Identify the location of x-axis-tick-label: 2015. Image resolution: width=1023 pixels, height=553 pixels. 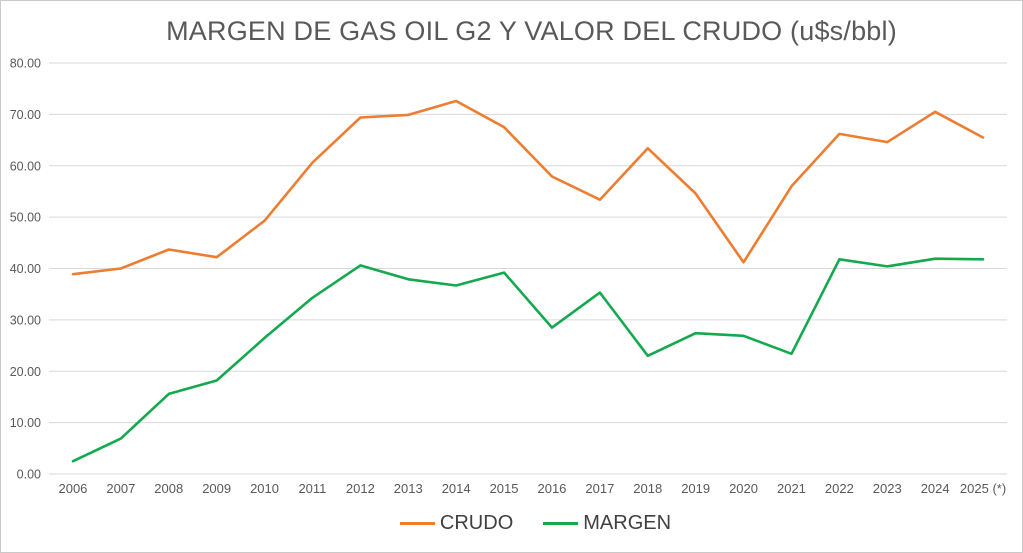
(504, 488).